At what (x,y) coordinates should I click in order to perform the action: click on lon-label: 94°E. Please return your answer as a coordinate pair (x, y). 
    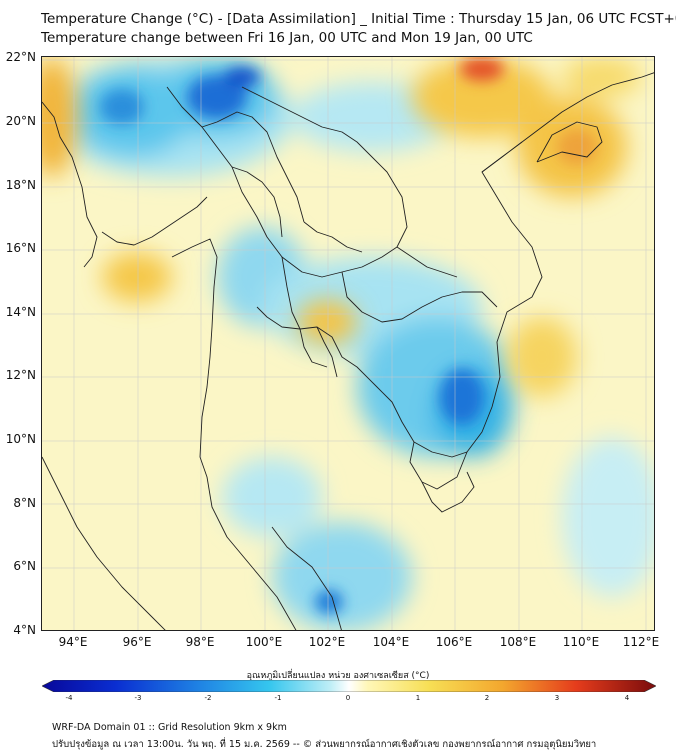
    Looking at the image, I should click on (73, 642).